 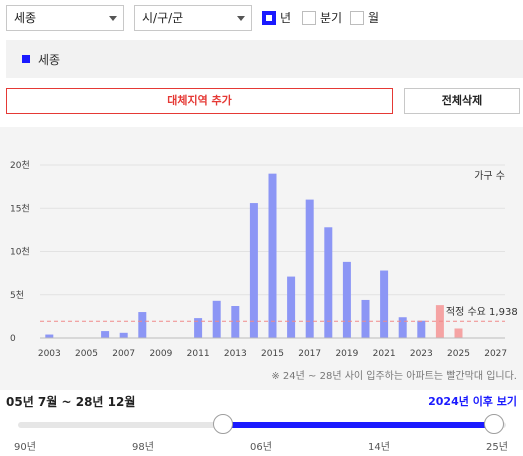 What do you see at coordinates (489, 176) in the screenshot?
I see `y-unit-label: 가구 수` at bounding box center [489, 176].